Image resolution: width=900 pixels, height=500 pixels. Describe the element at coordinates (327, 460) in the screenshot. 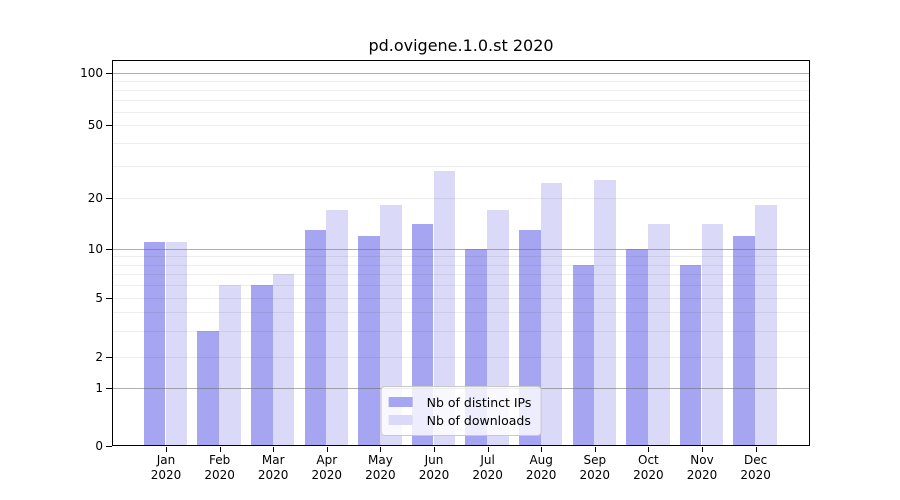

I see `x-tick-month-line: Apr` at that location.